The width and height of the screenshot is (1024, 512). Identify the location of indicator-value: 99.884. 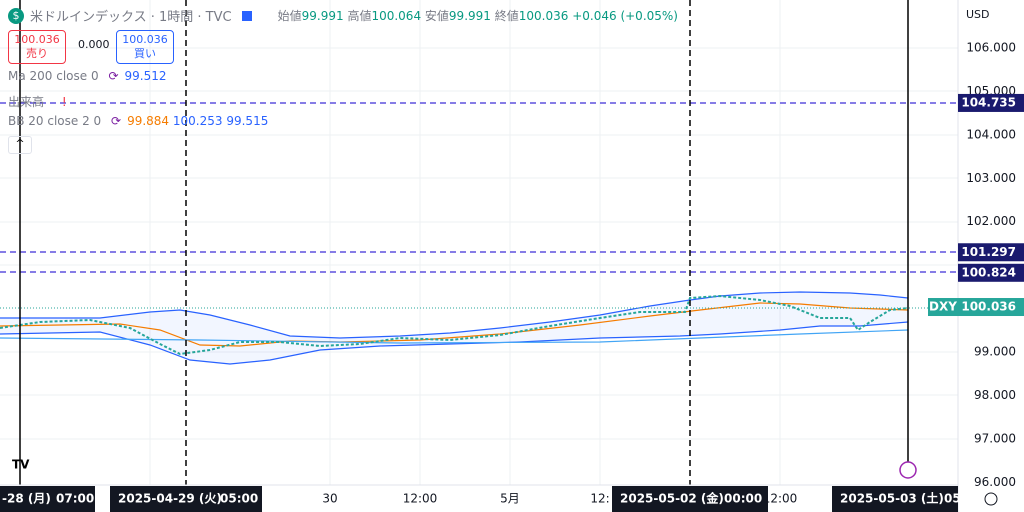
(148, 121).